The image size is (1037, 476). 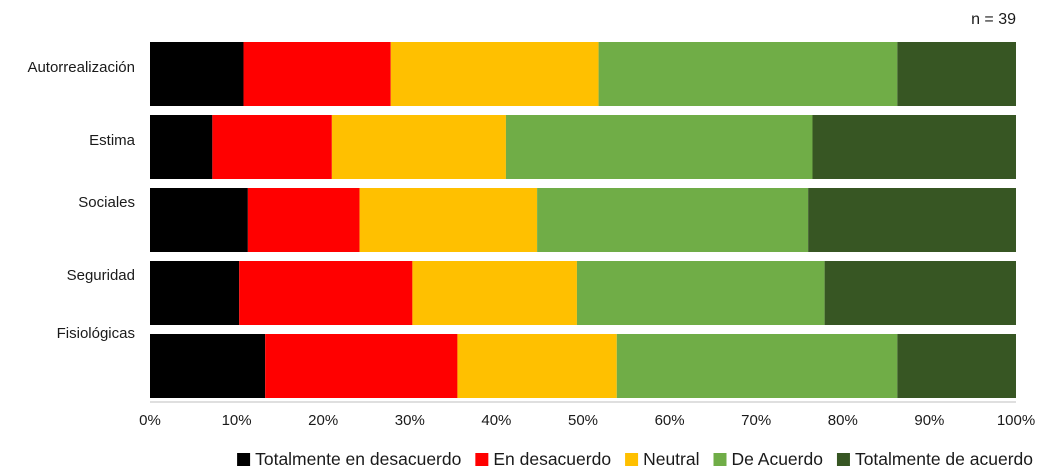 I want to click on legend-label: Totalmente de acuerdo, so click(x=944, y=459).